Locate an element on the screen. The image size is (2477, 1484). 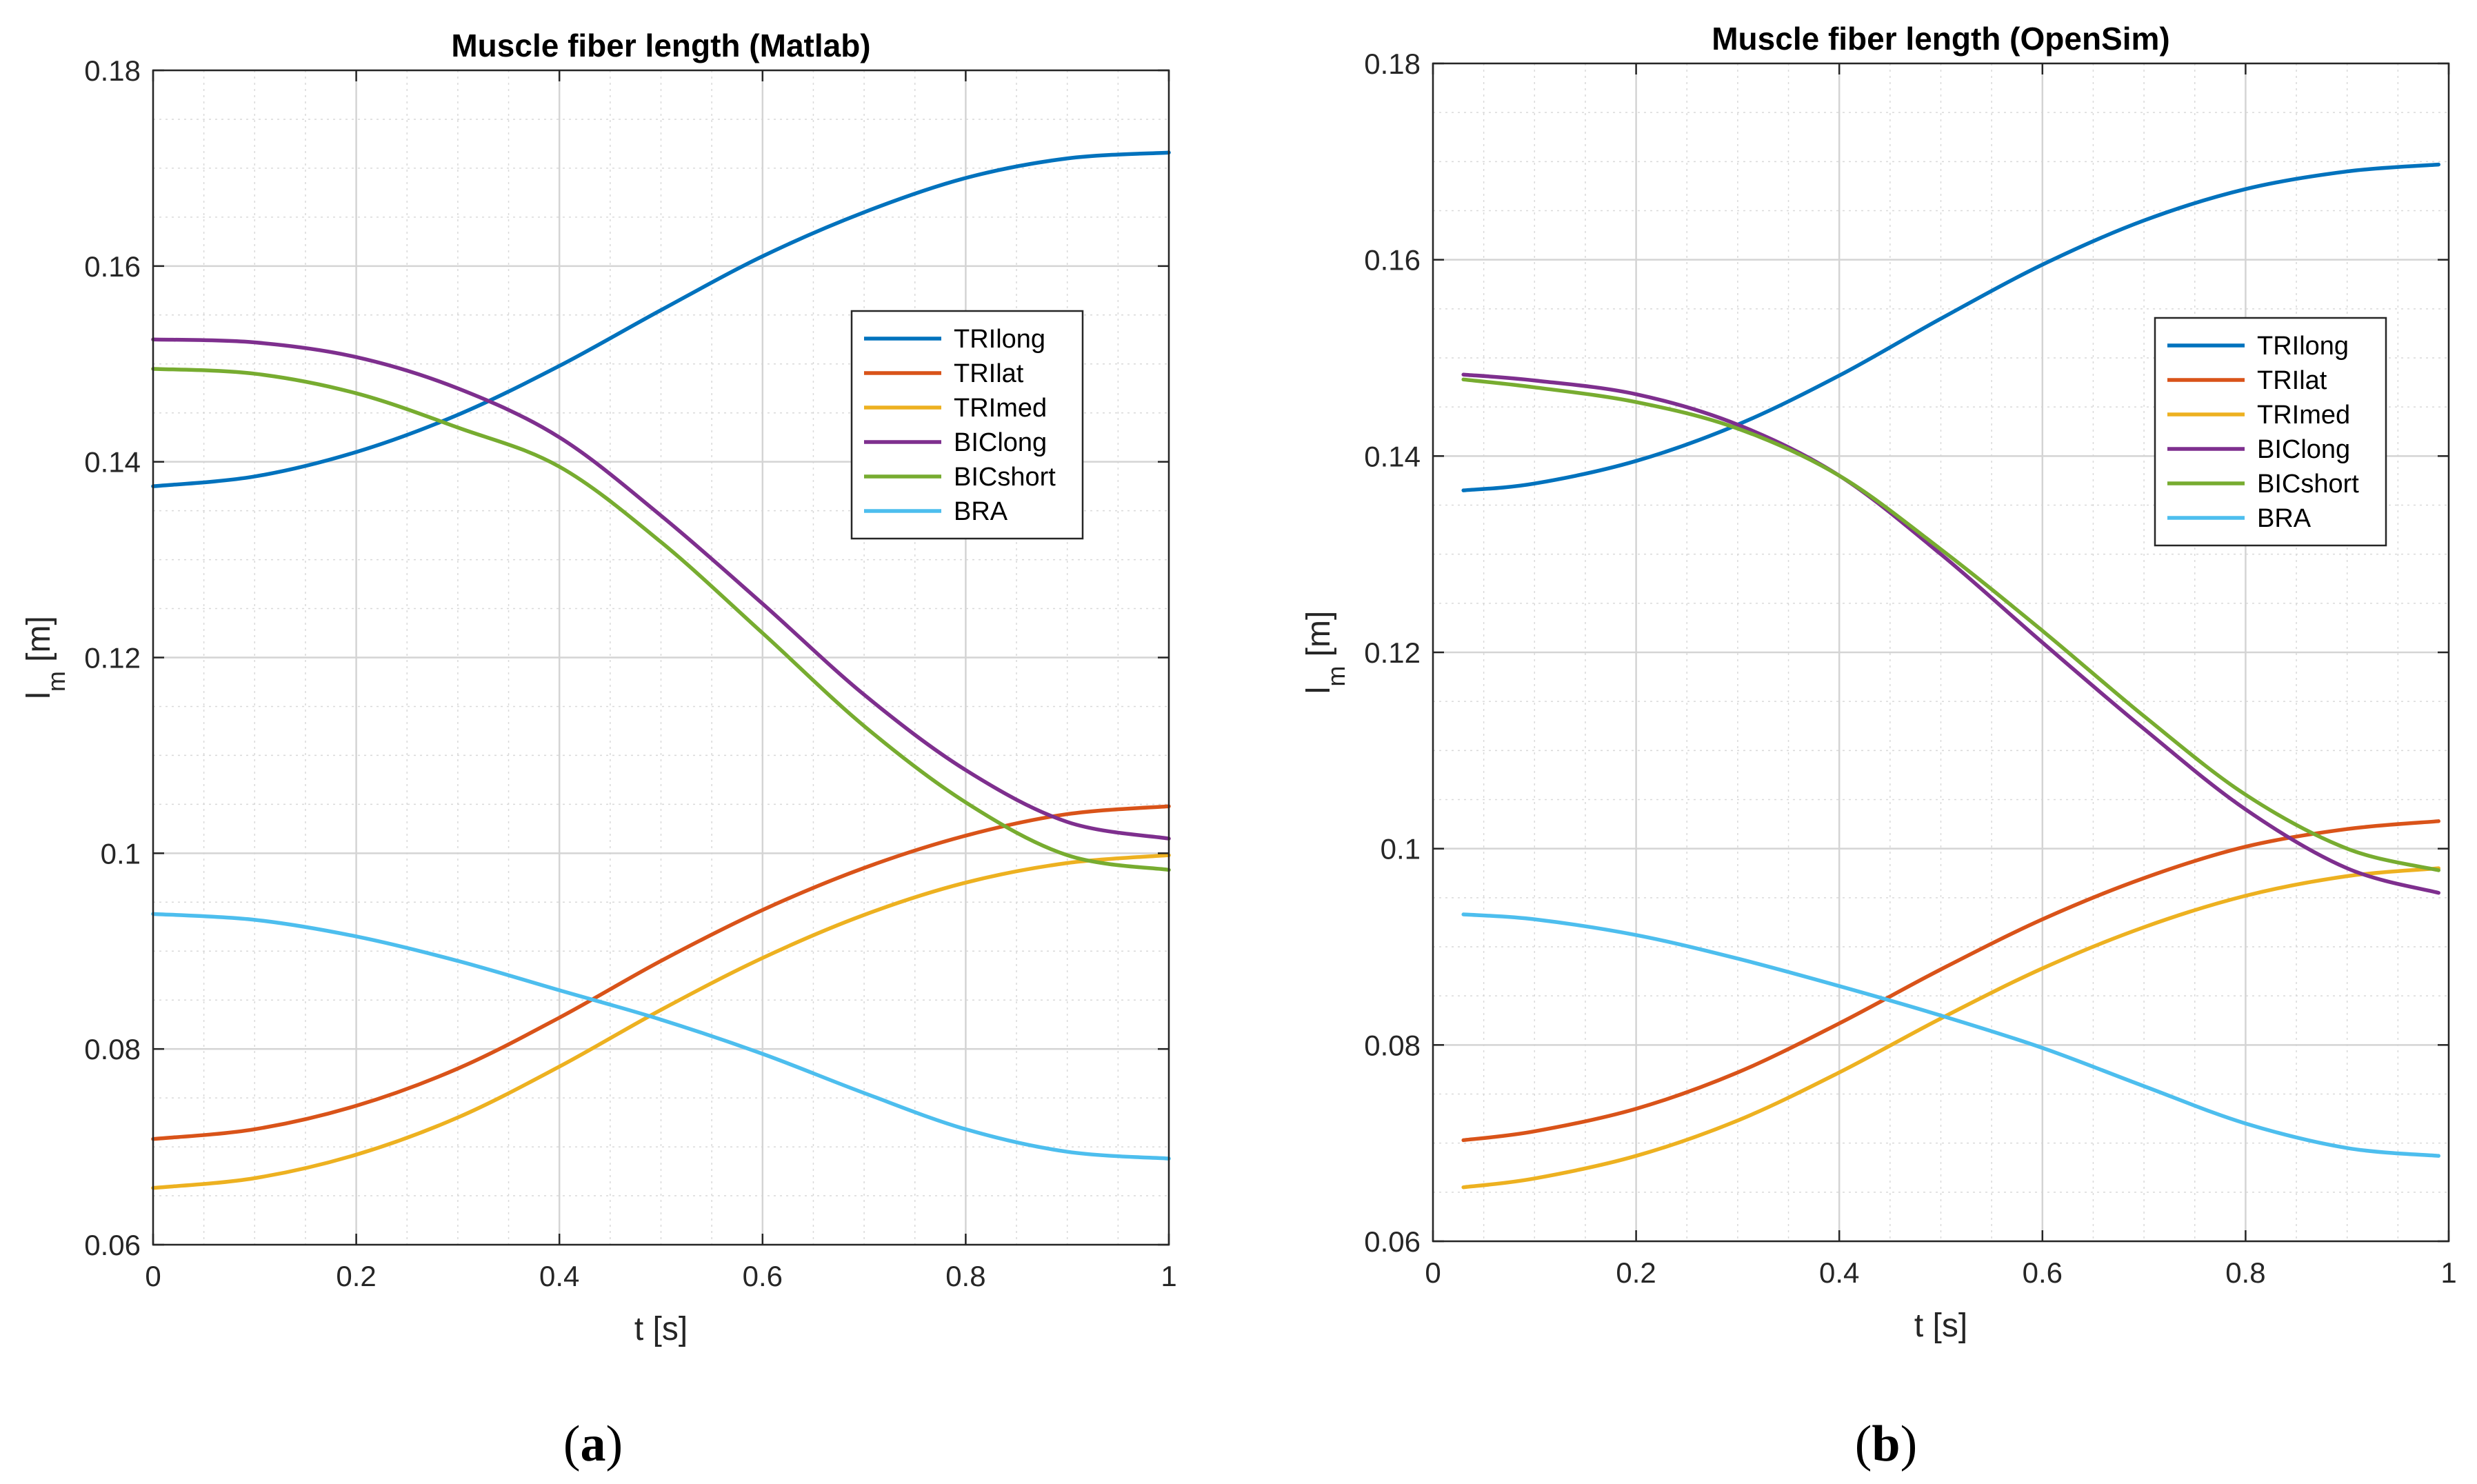
caption-letter: a is located at coordinates (593, 1444).